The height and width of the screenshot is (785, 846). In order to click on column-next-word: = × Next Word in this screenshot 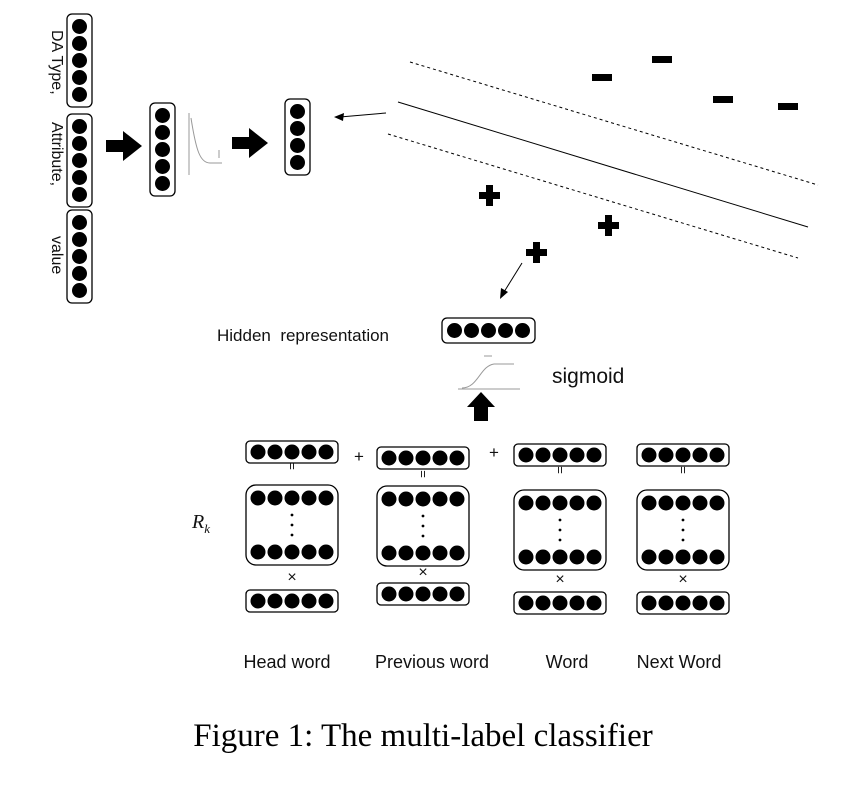, I will do `click(683, 557)`.